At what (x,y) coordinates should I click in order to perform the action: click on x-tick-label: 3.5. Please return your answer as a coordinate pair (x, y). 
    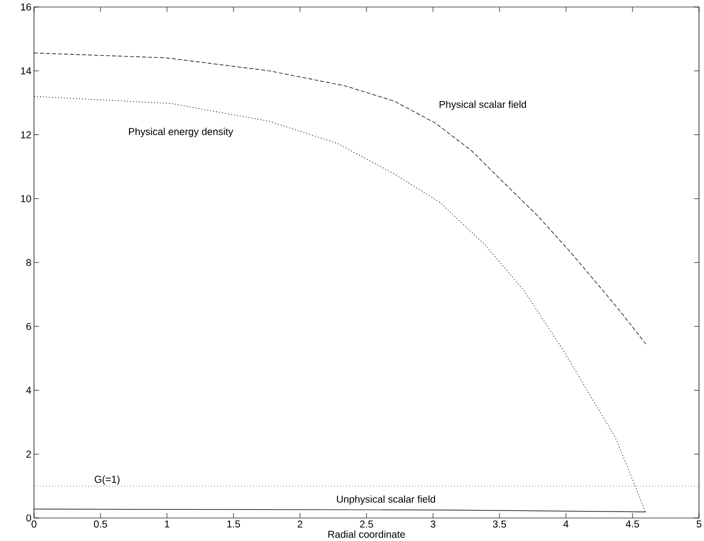
    Looking at the image, I should click on (499, 524).